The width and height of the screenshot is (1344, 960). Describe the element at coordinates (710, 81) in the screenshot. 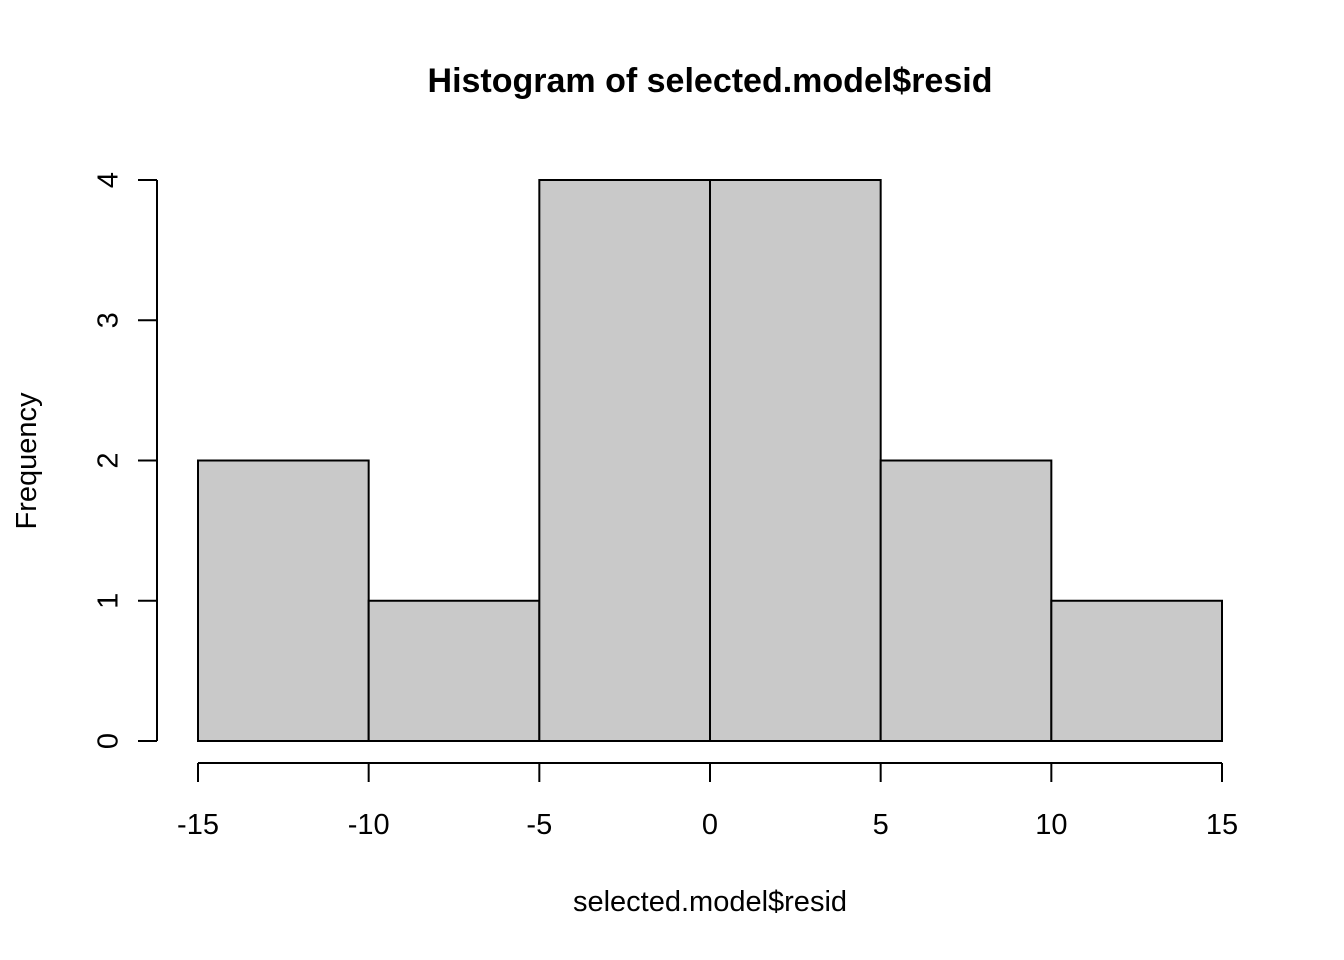

I see `chart-title: Histogram of selected.model$resid` at that location.